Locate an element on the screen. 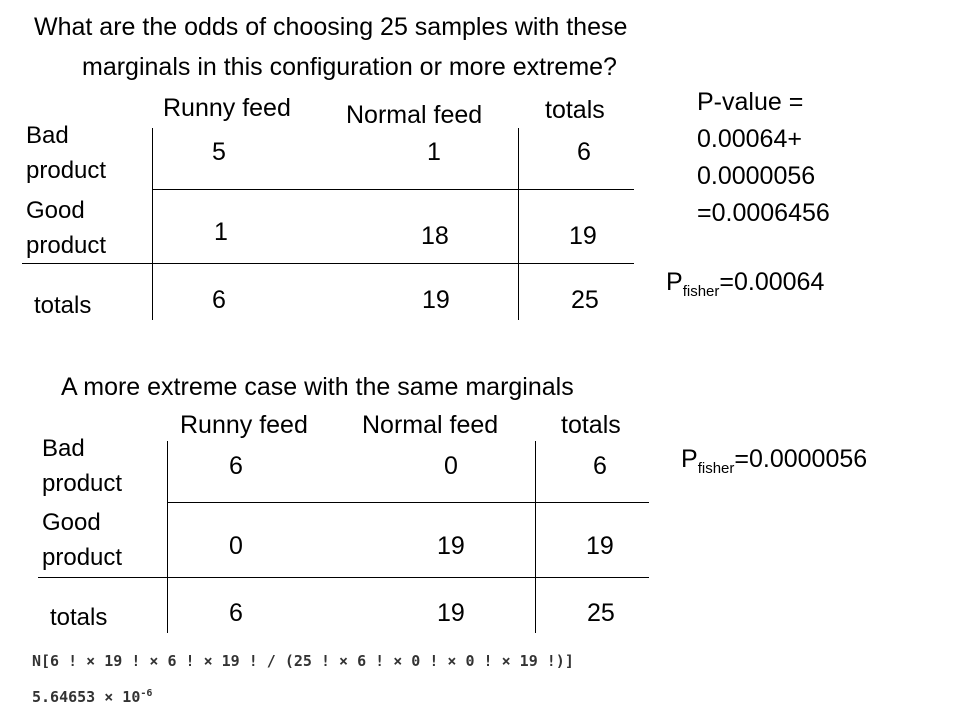 Image resolution: width=960 pixels, height=720 pixels. p-fisher-1: Pfisher=0.00064 is located at coordinates (745, 284).